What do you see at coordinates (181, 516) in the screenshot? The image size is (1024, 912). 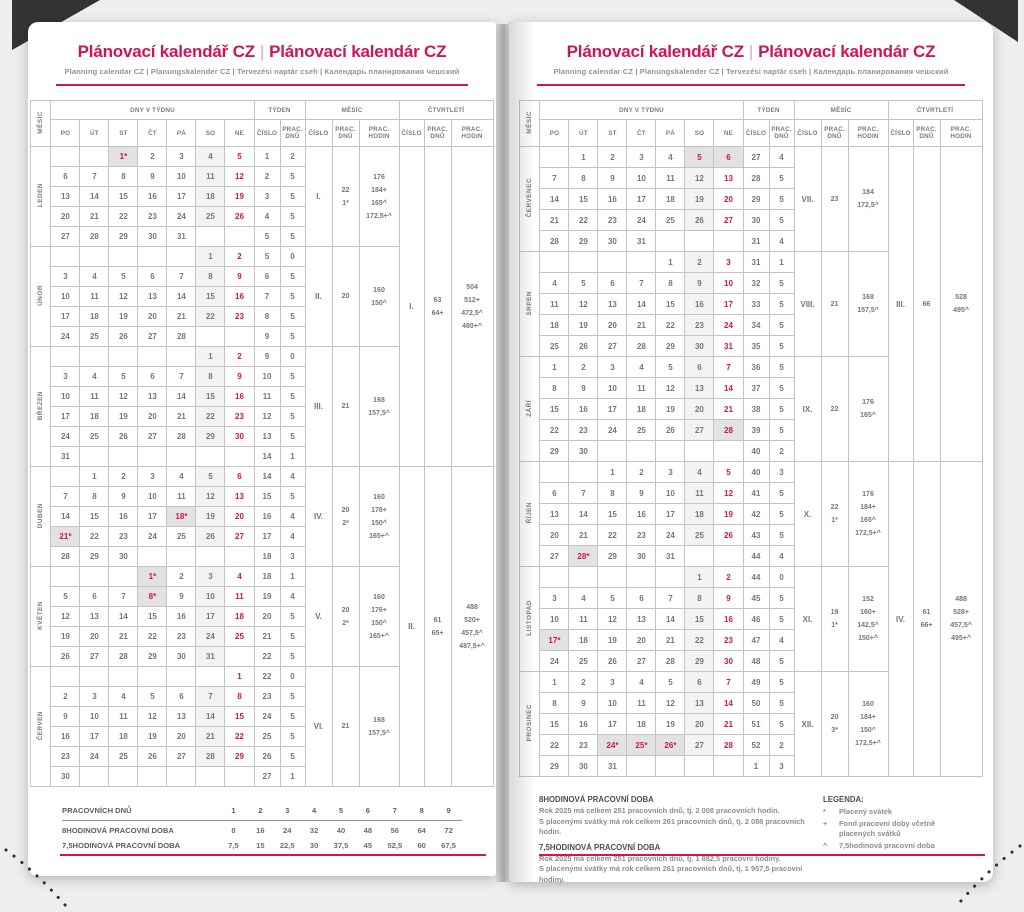 I see `day-cell: 18*` at bounding box center [181, 516].